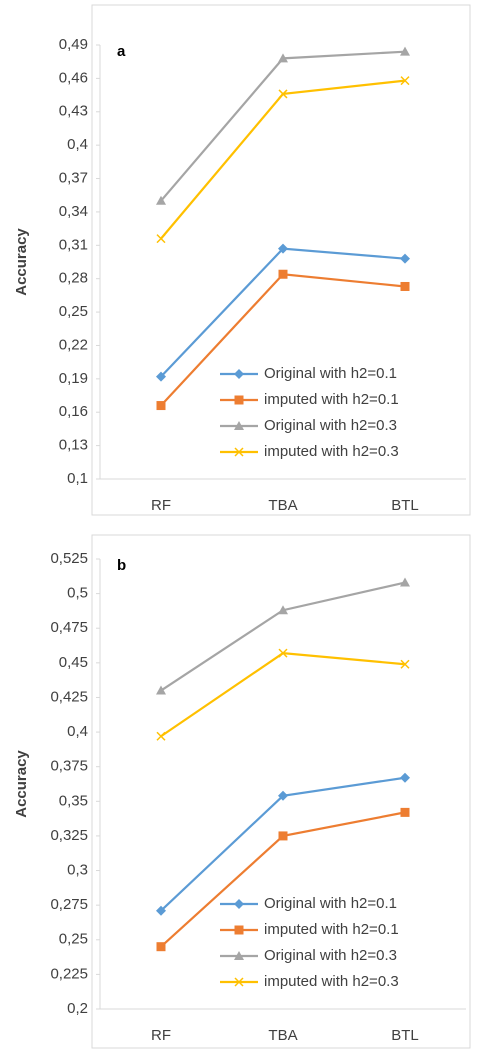 The height and width of the screenshot is (1051, 480). What do you see at coordinates (73, 378) in the screenshot?
I see `y-tick-label: 0,19` at bounding box center [73, 378].